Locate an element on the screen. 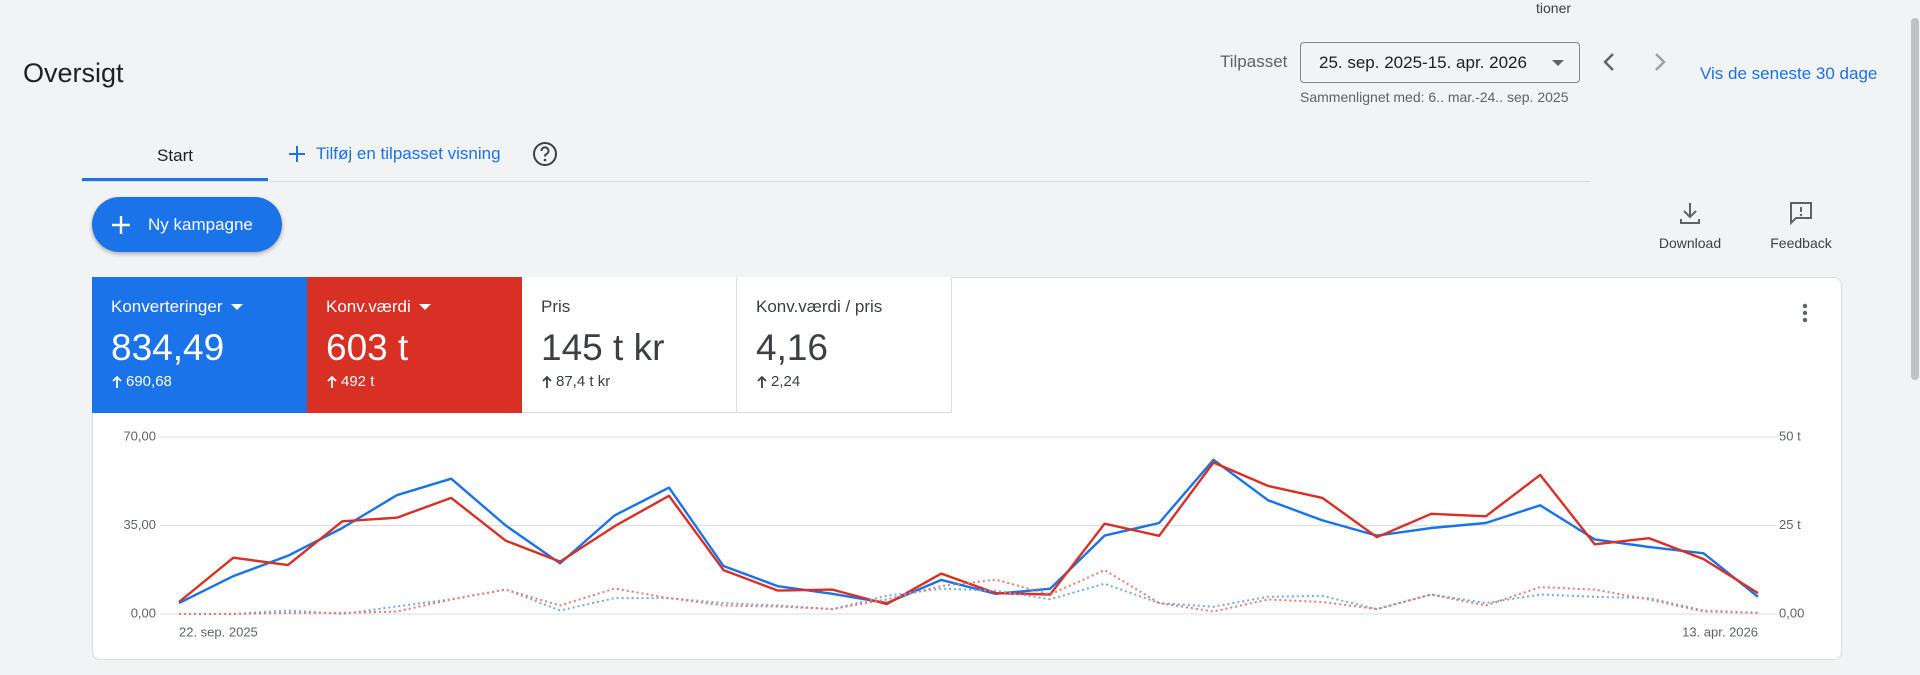 This screenshot has width=1920, height=675. tab-start: Start is located at coordinates (175, 161).